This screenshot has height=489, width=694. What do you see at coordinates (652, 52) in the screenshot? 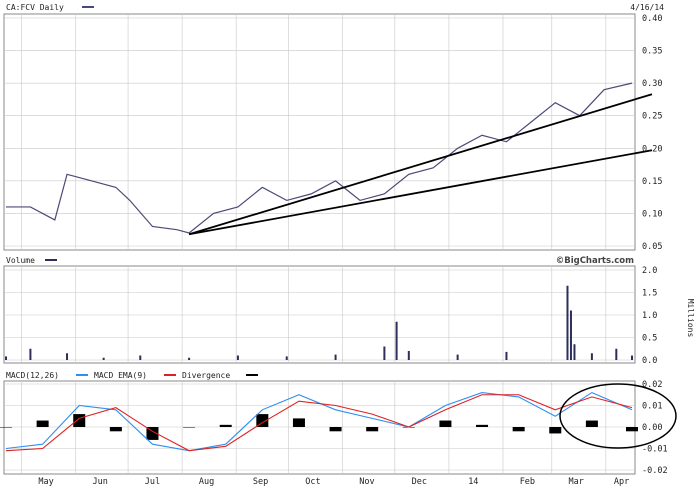
I see `y-tick-label: 0.35` at bounding box center [652, 52].